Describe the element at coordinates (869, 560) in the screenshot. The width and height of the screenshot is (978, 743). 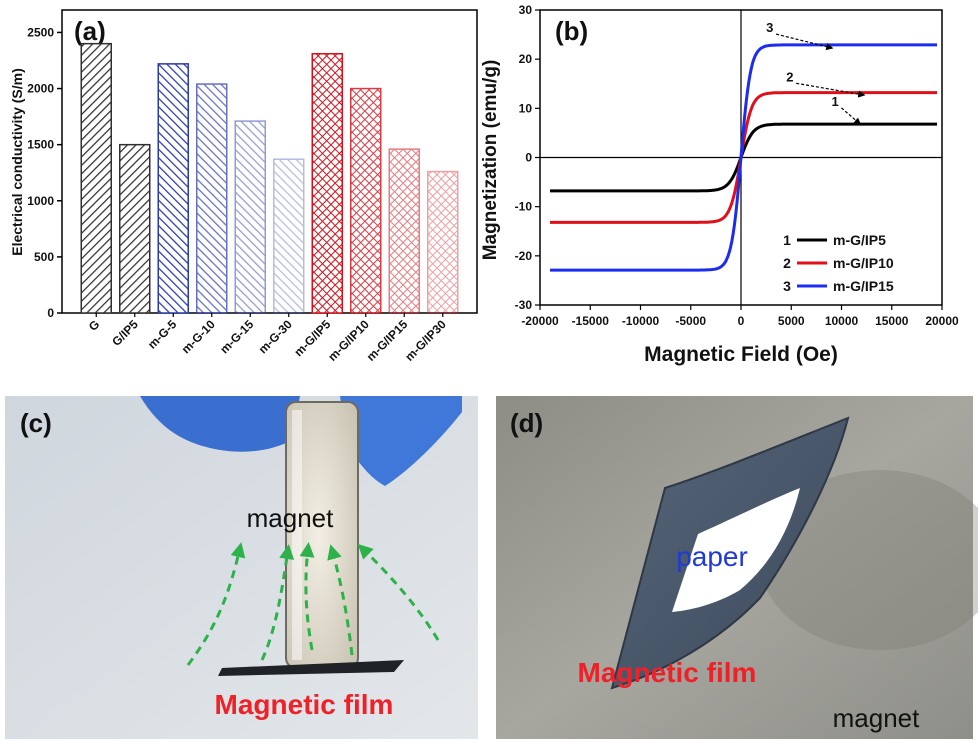
I see `photo-d-shade` at that location.